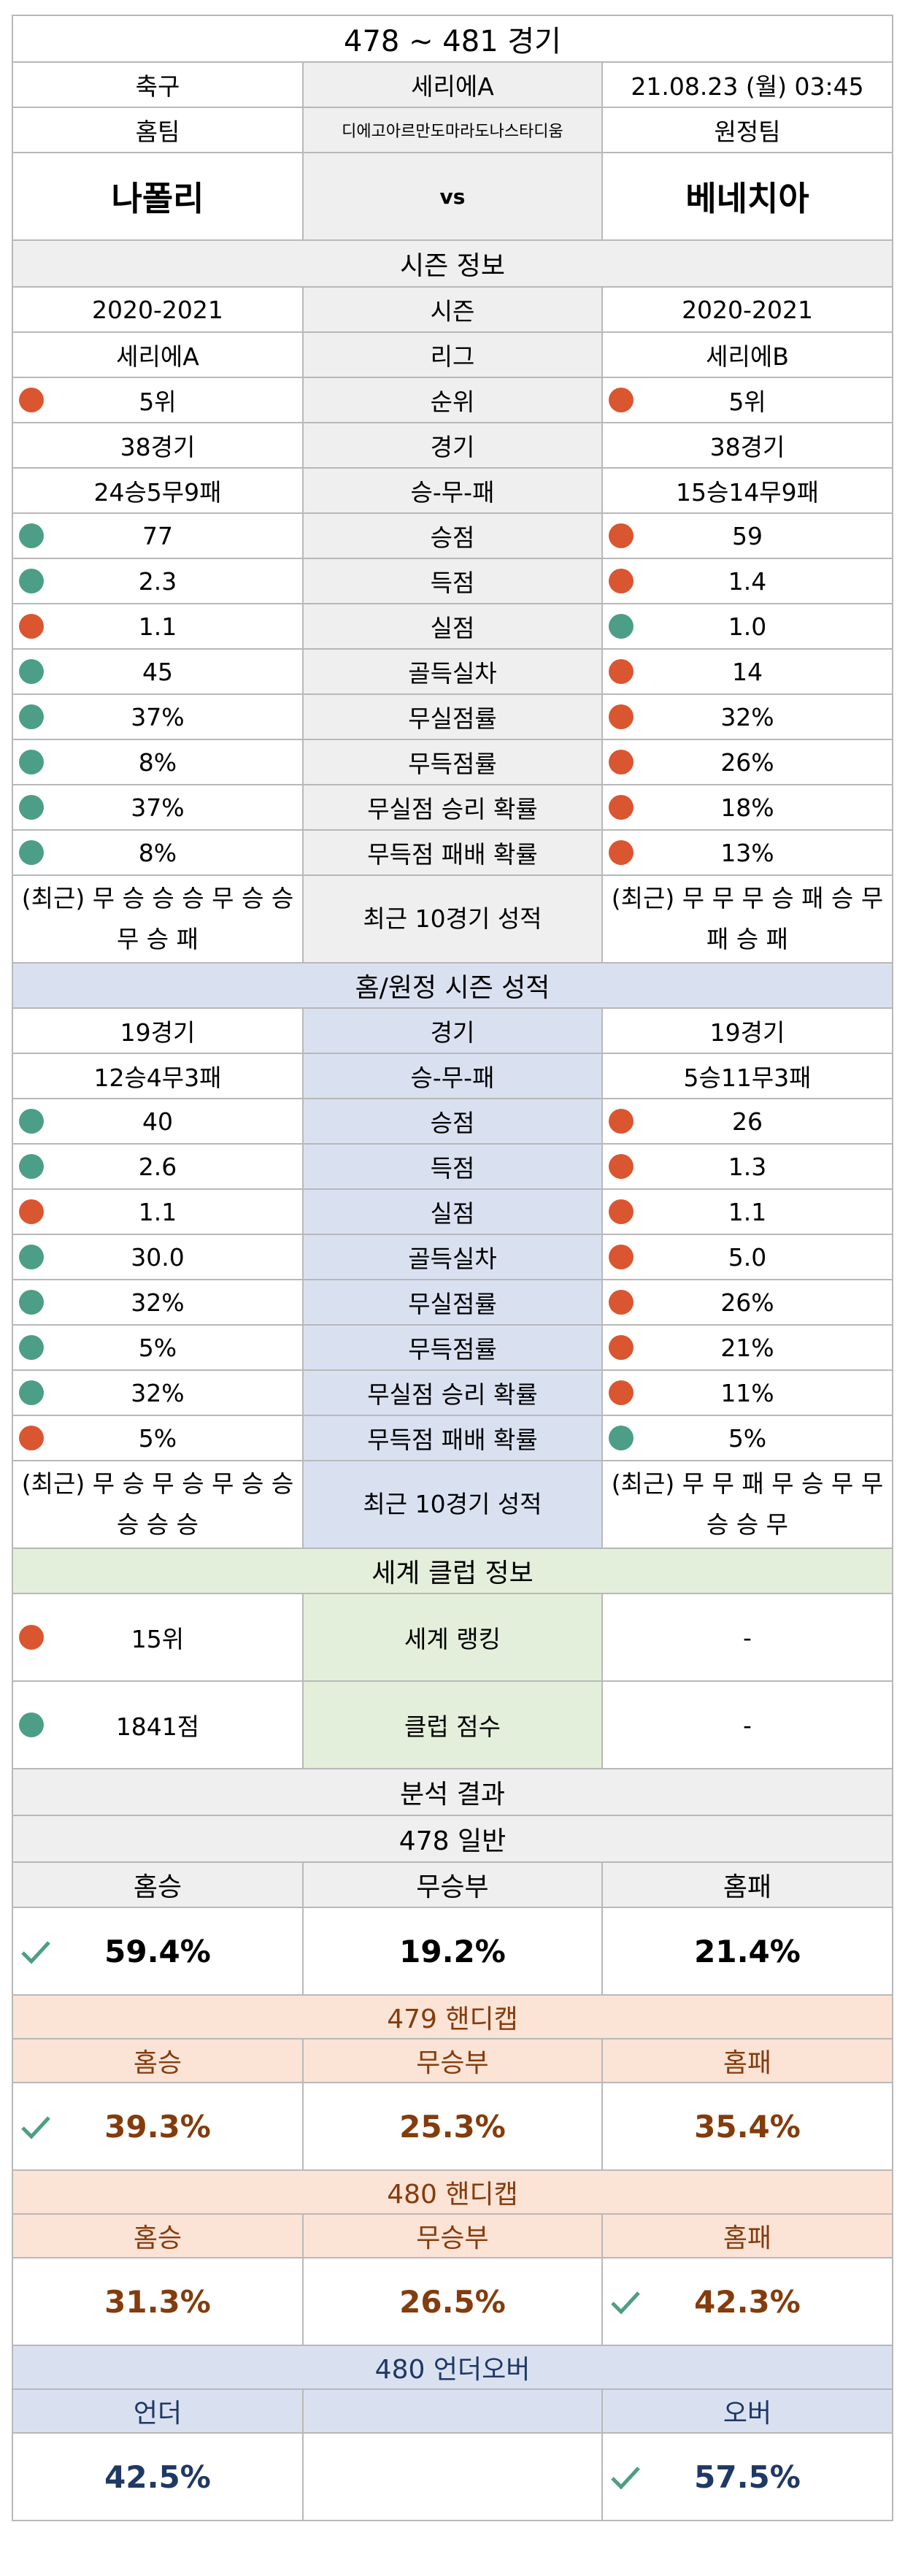  Describe the element at coordinates (158, 1884) in the screenshot. I see `general-label-home-win: 홈승` at that location.